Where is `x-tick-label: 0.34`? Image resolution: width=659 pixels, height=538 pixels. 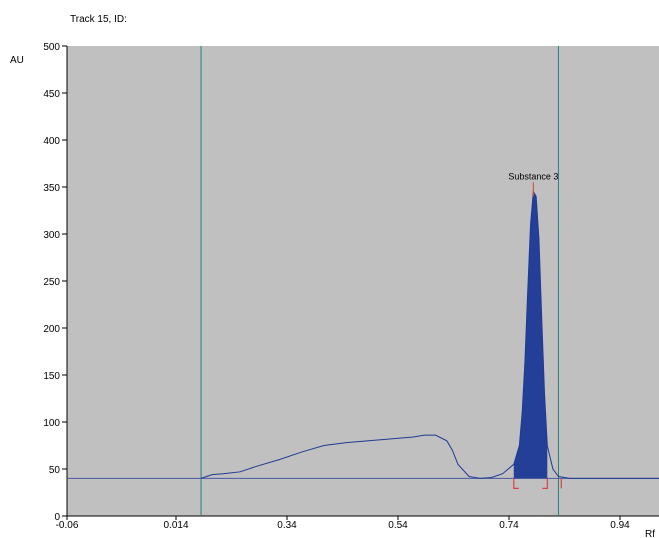
x-tick-label: 0.34 is located at coordinates (287, 525).